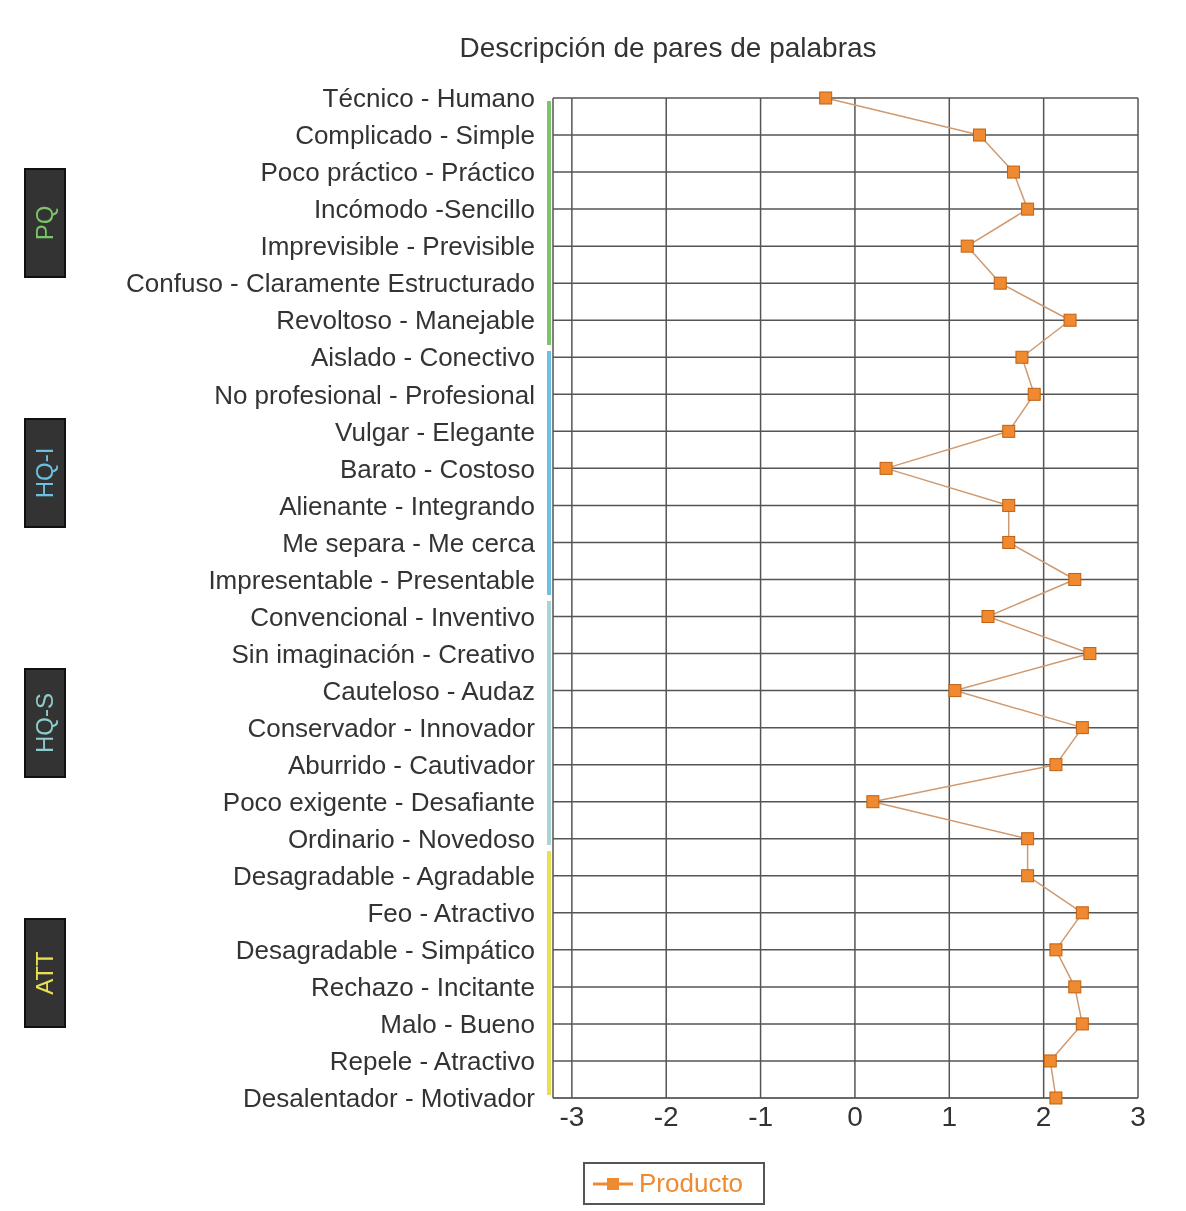  I want to click on y-tick-label: Repele - Atractivo, so click(432, 1061).